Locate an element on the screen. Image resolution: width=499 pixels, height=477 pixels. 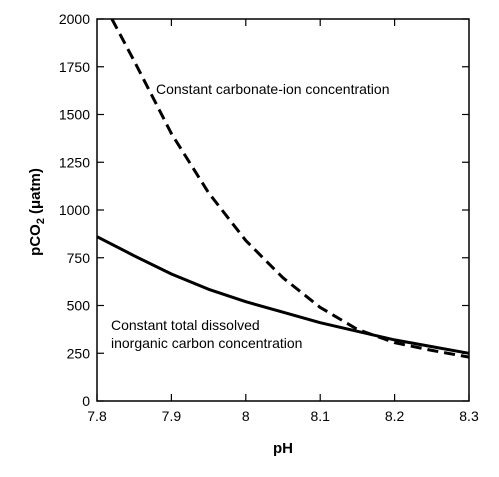
annotation-solid-line2: inorganic carbon concentration is located at coordinates (206, 343).